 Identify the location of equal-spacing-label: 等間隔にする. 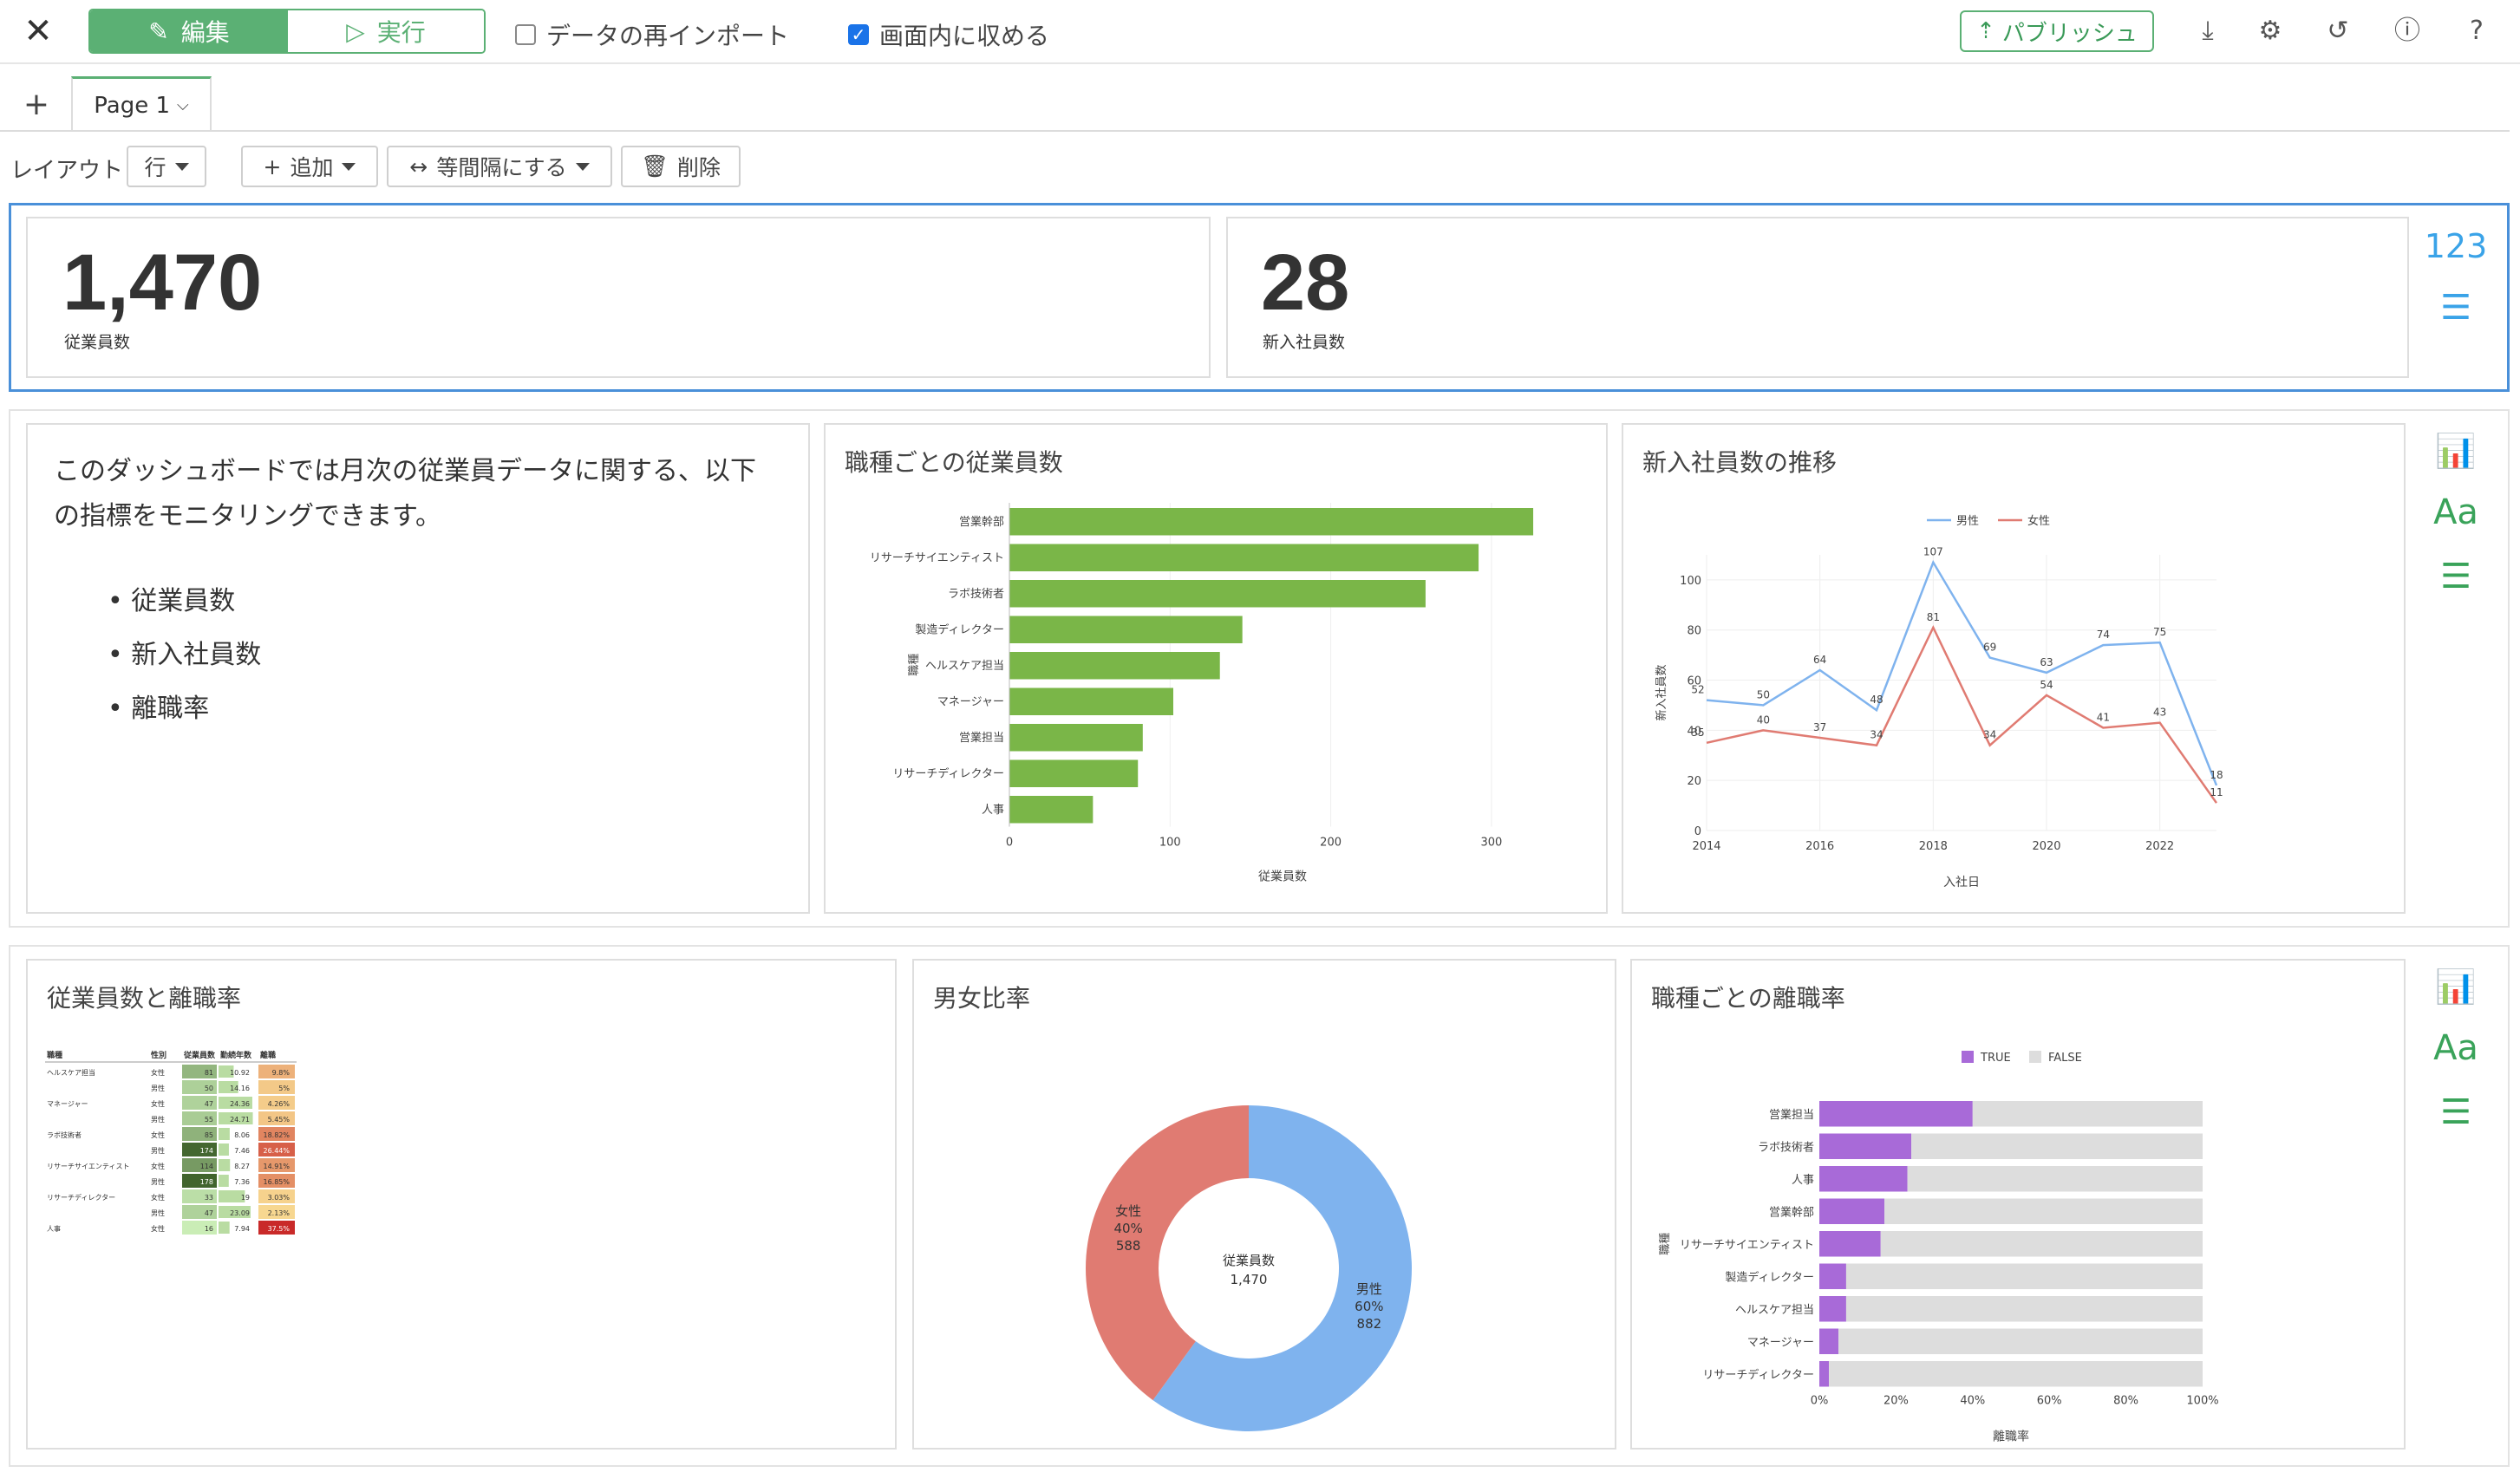
(501, 168).